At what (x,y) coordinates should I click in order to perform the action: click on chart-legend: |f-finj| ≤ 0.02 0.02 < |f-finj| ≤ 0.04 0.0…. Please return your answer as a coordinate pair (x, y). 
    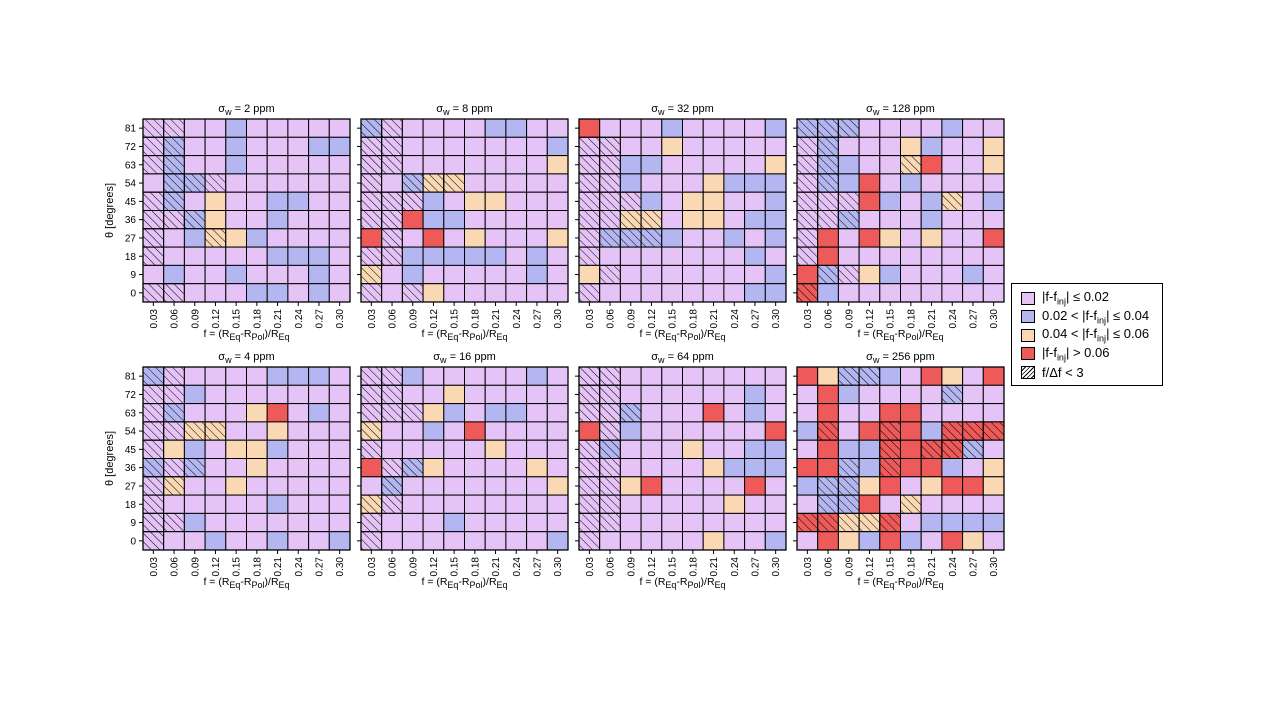
    Looking at the image, I should click on (1087, 334).